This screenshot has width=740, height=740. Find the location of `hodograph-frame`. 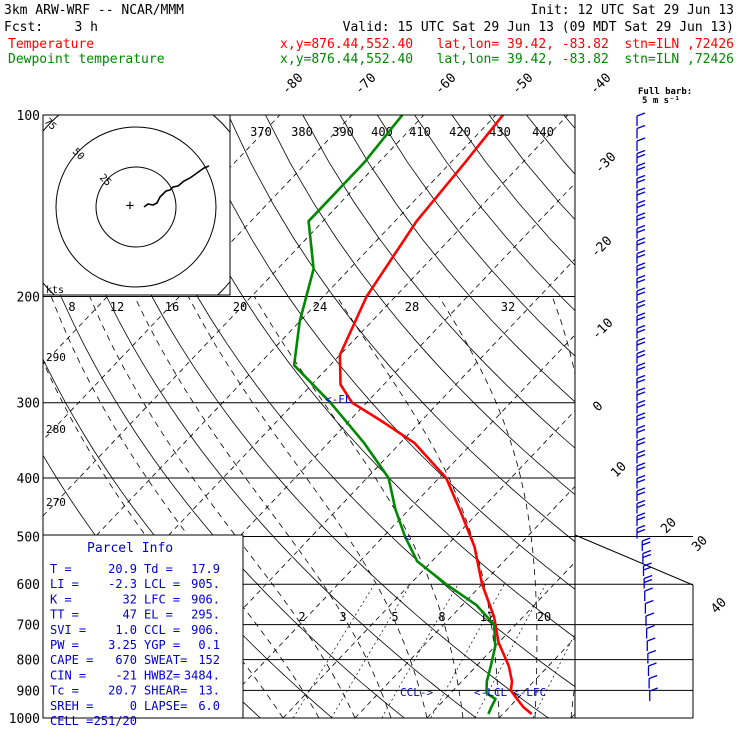

hodograph-frame is located at coordinates (136, 205).